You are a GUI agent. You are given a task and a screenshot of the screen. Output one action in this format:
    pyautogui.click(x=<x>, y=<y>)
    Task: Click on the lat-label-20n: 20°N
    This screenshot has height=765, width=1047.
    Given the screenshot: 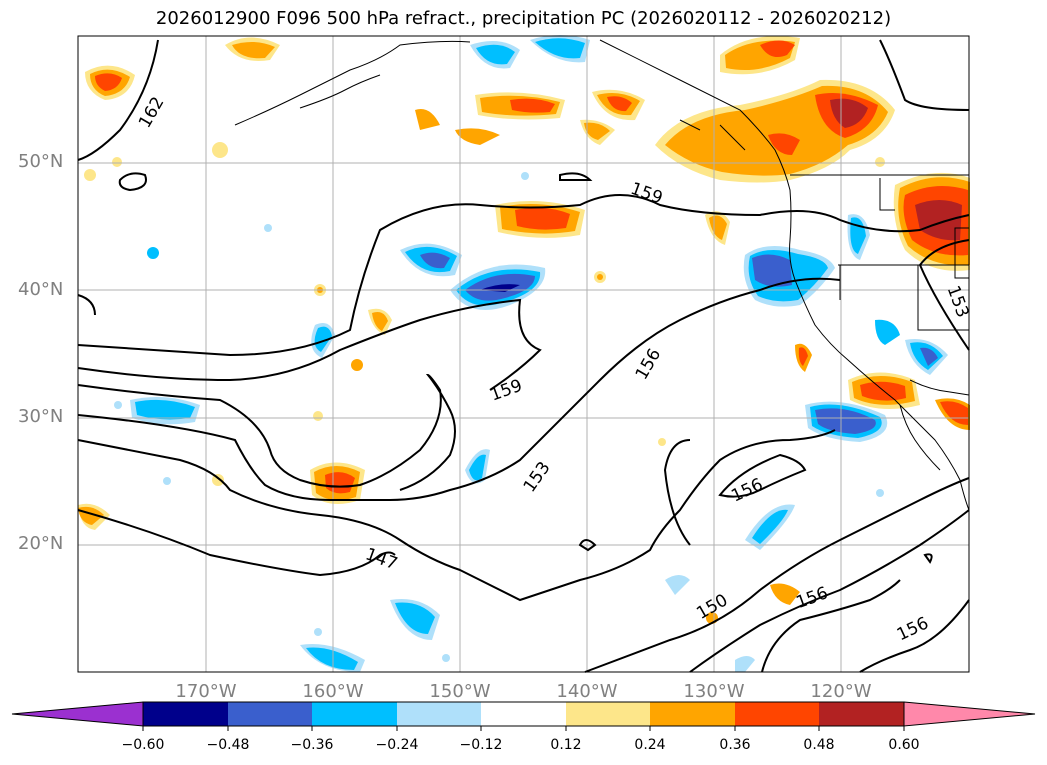 What is the action you would take?
    pyautogui.click(x=41, y=543)
    